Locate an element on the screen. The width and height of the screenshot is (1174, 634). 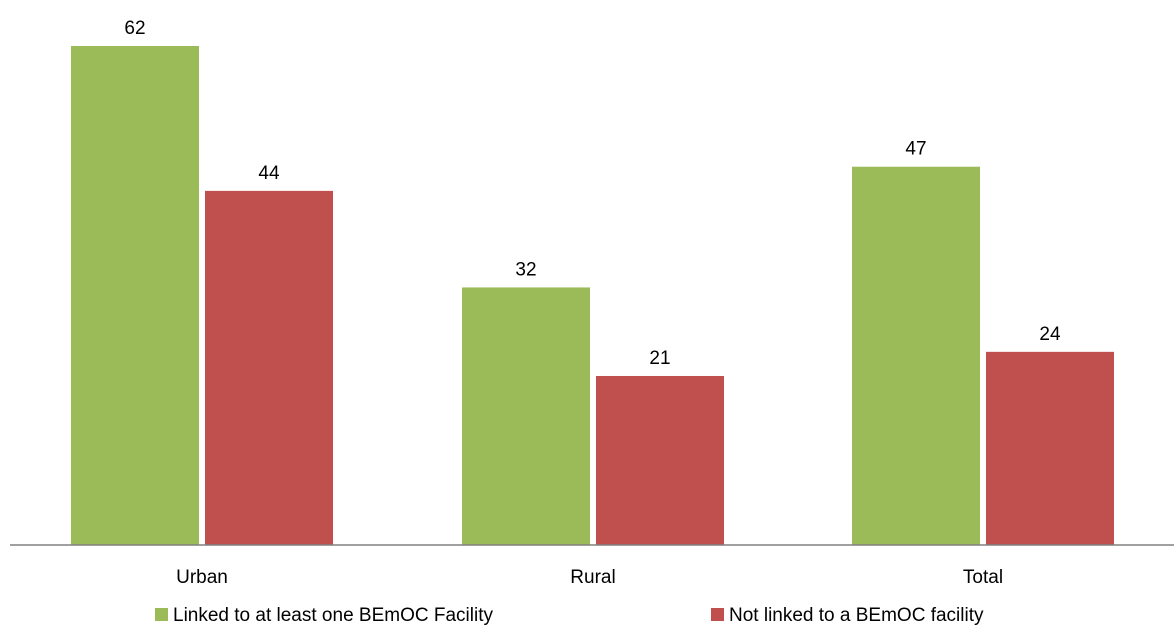
category-label-total: Total is located at coordinates (983, 577).